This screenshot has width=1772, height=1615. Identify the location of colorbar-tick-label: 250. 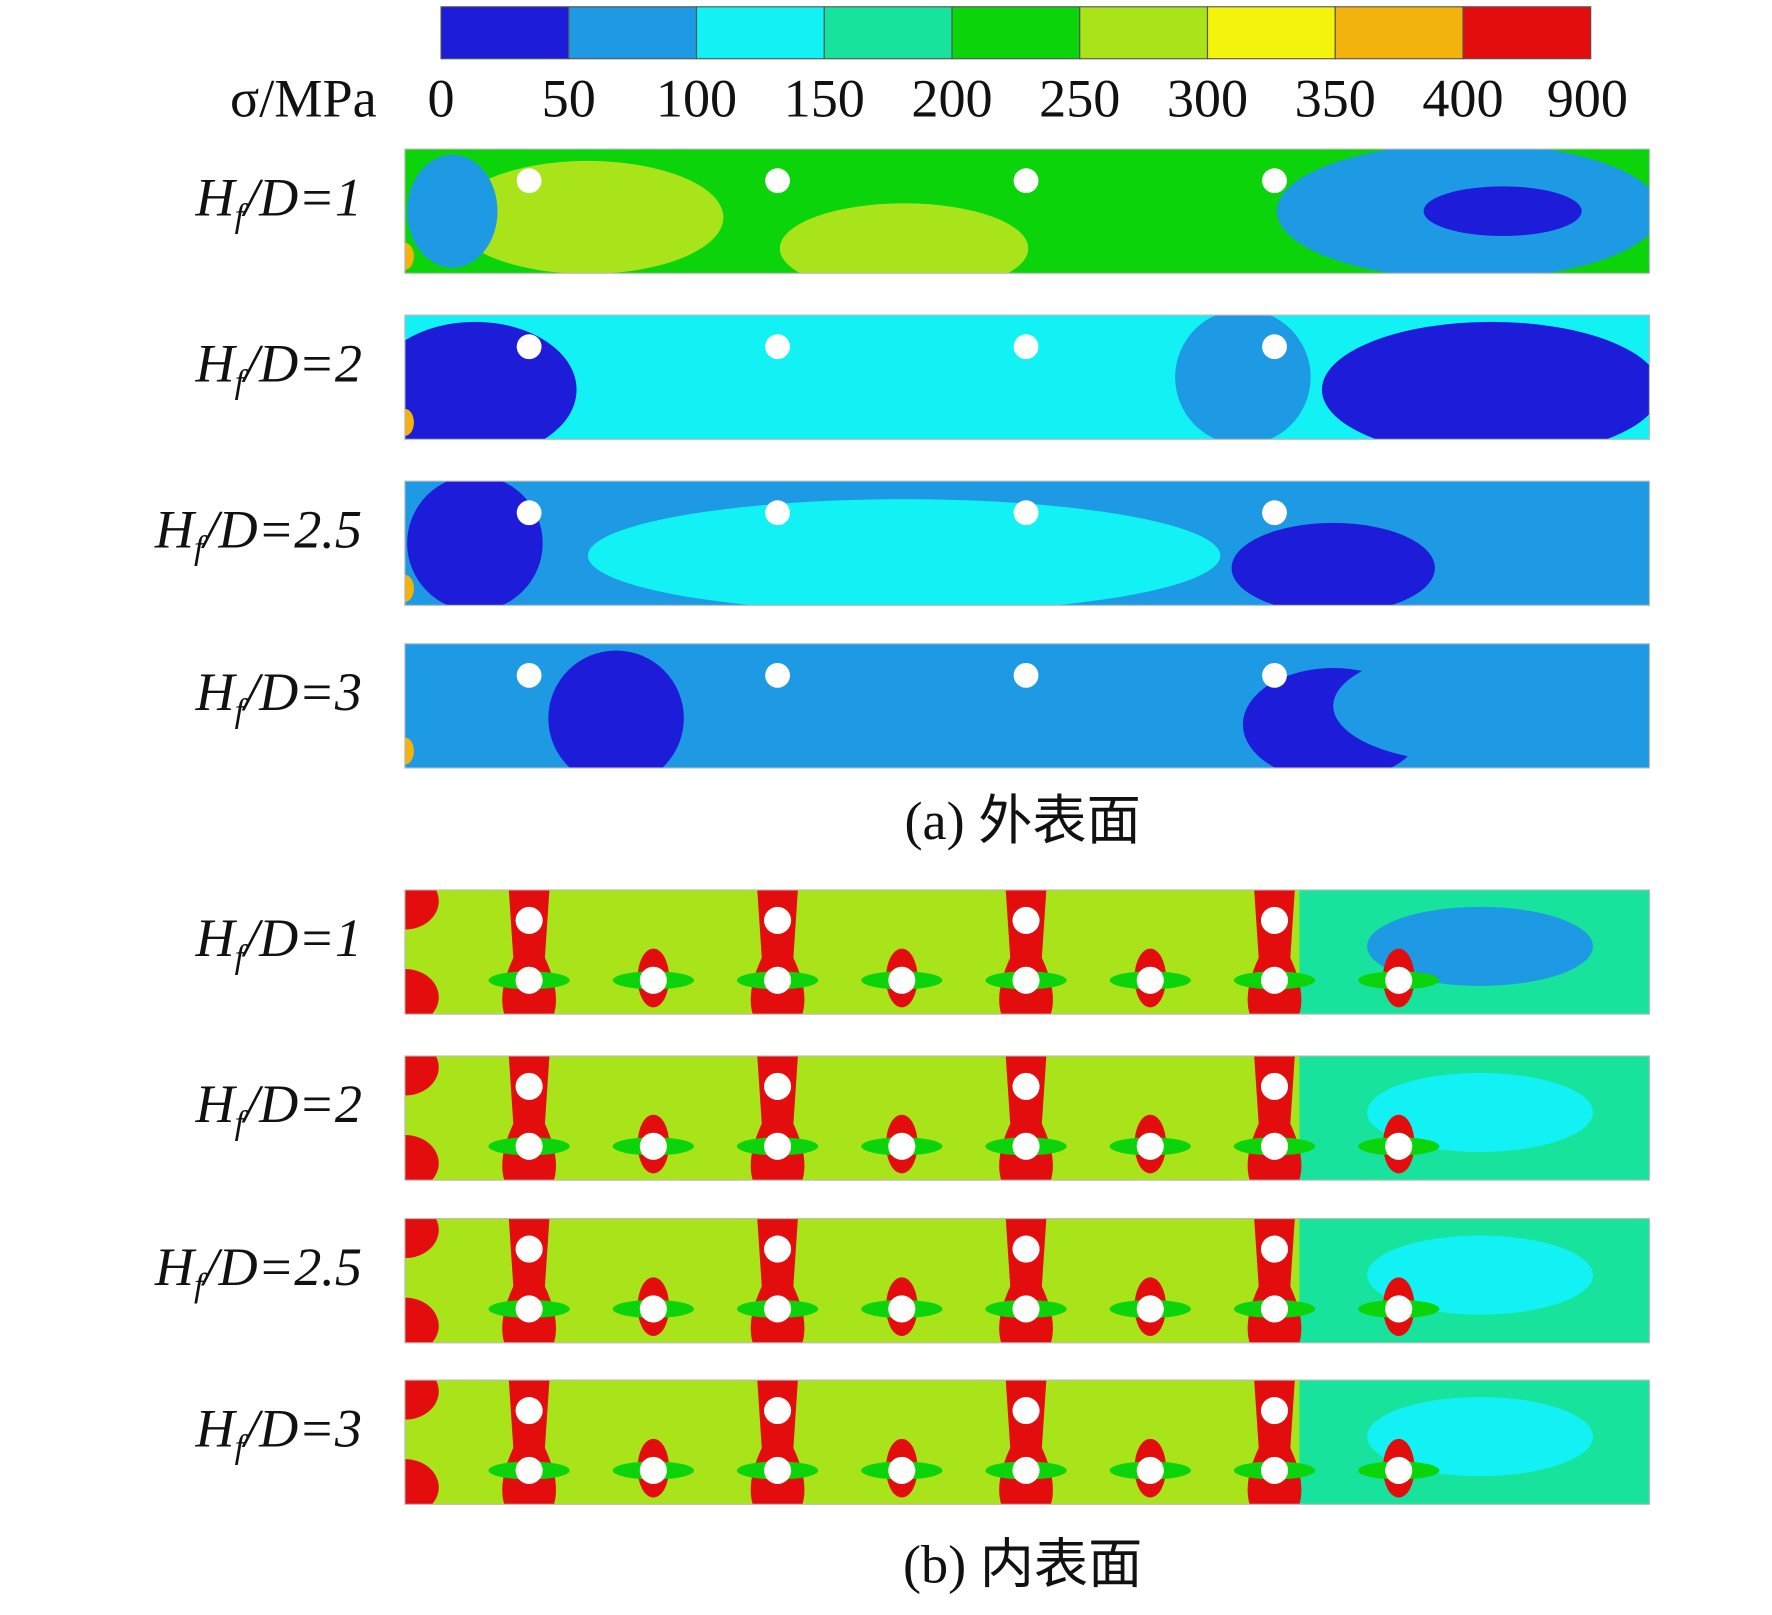
(1079, 98).